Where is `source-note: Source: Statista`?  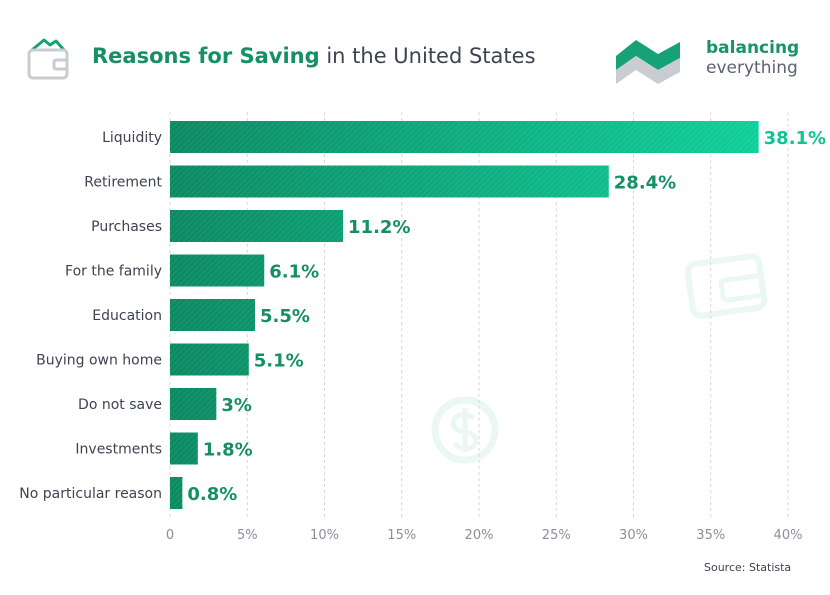
source-note: Source: Statista is located at coordinates (748, 567).